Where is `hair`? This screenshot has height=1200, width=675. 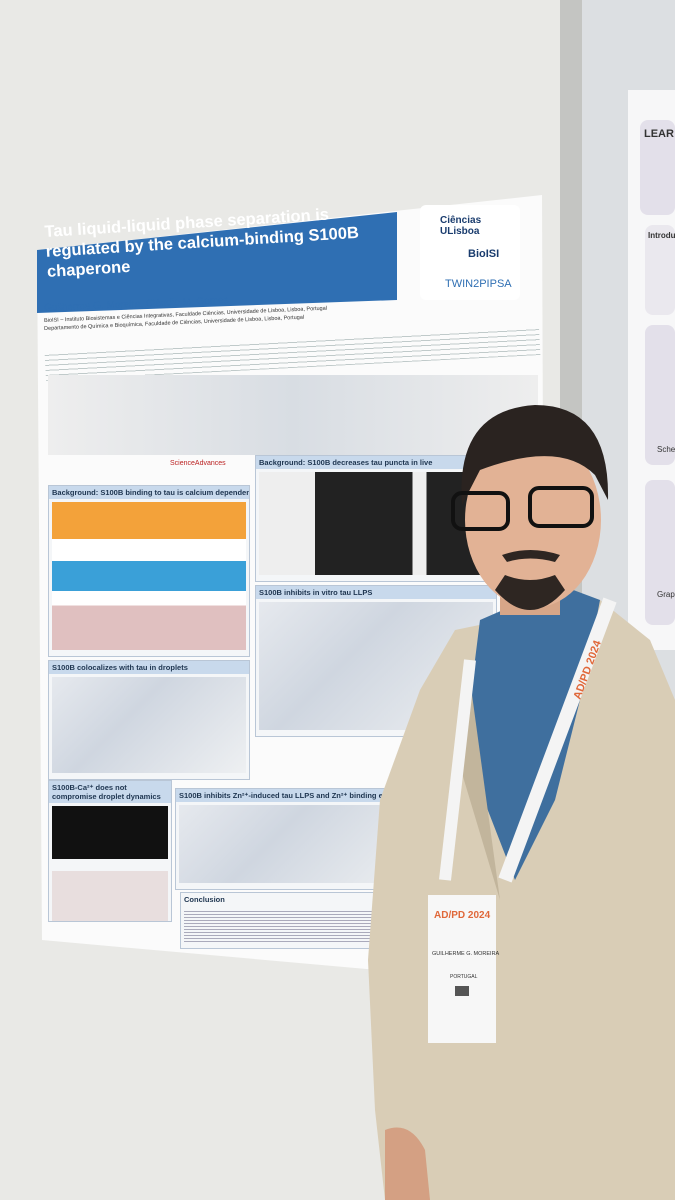 hair is located at coordinates (535, 455).